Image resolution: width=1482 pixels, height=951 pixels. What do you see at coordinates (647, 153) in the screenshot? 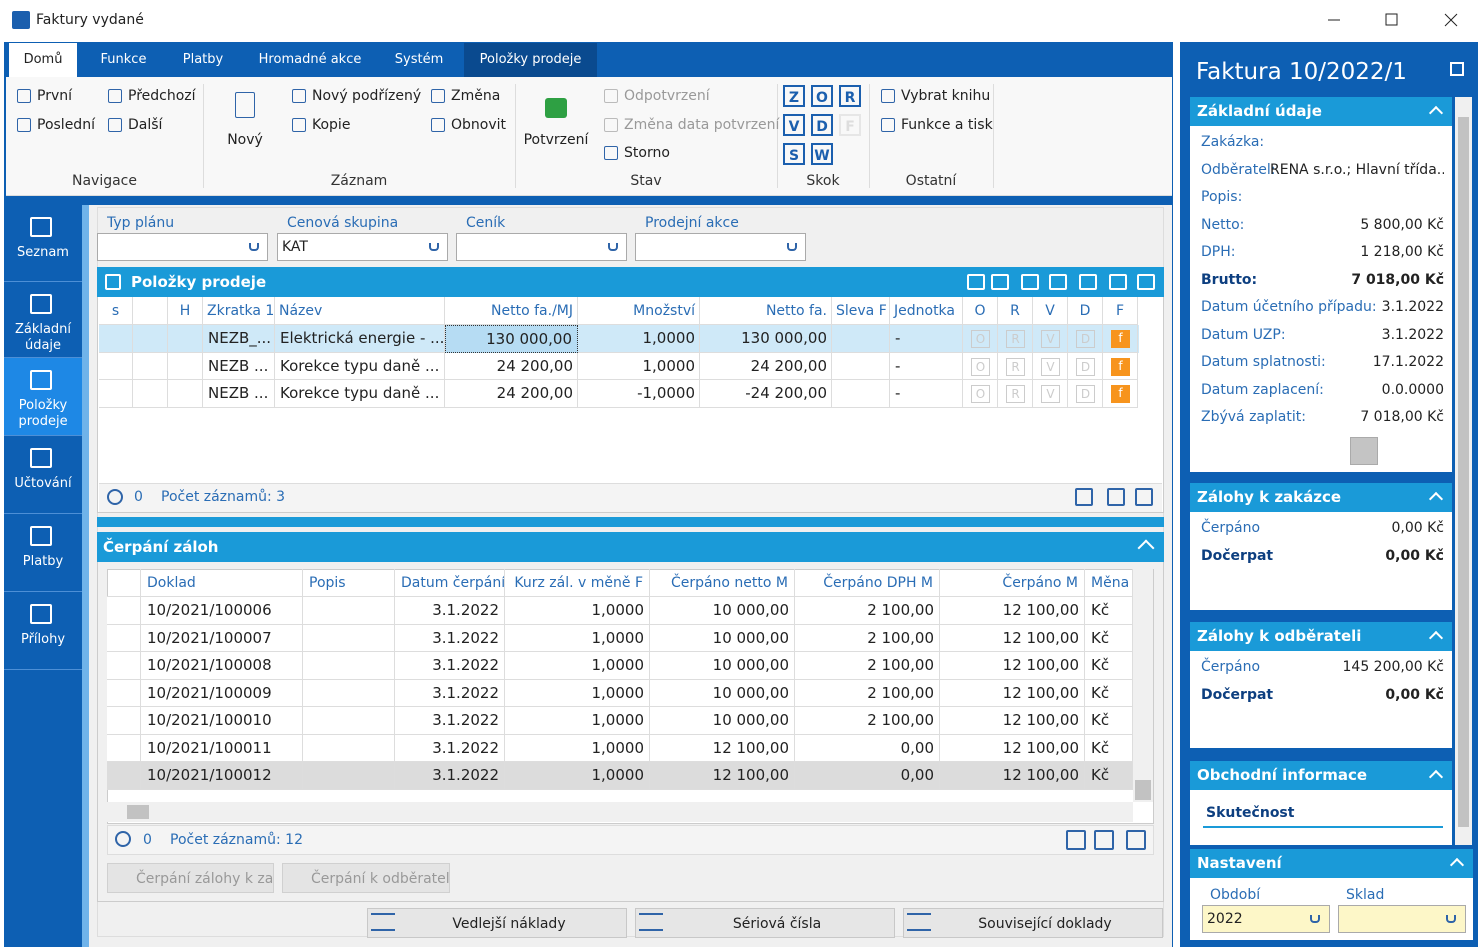
I see `ribbon-button: Storno` at bounding box center [647, 153].